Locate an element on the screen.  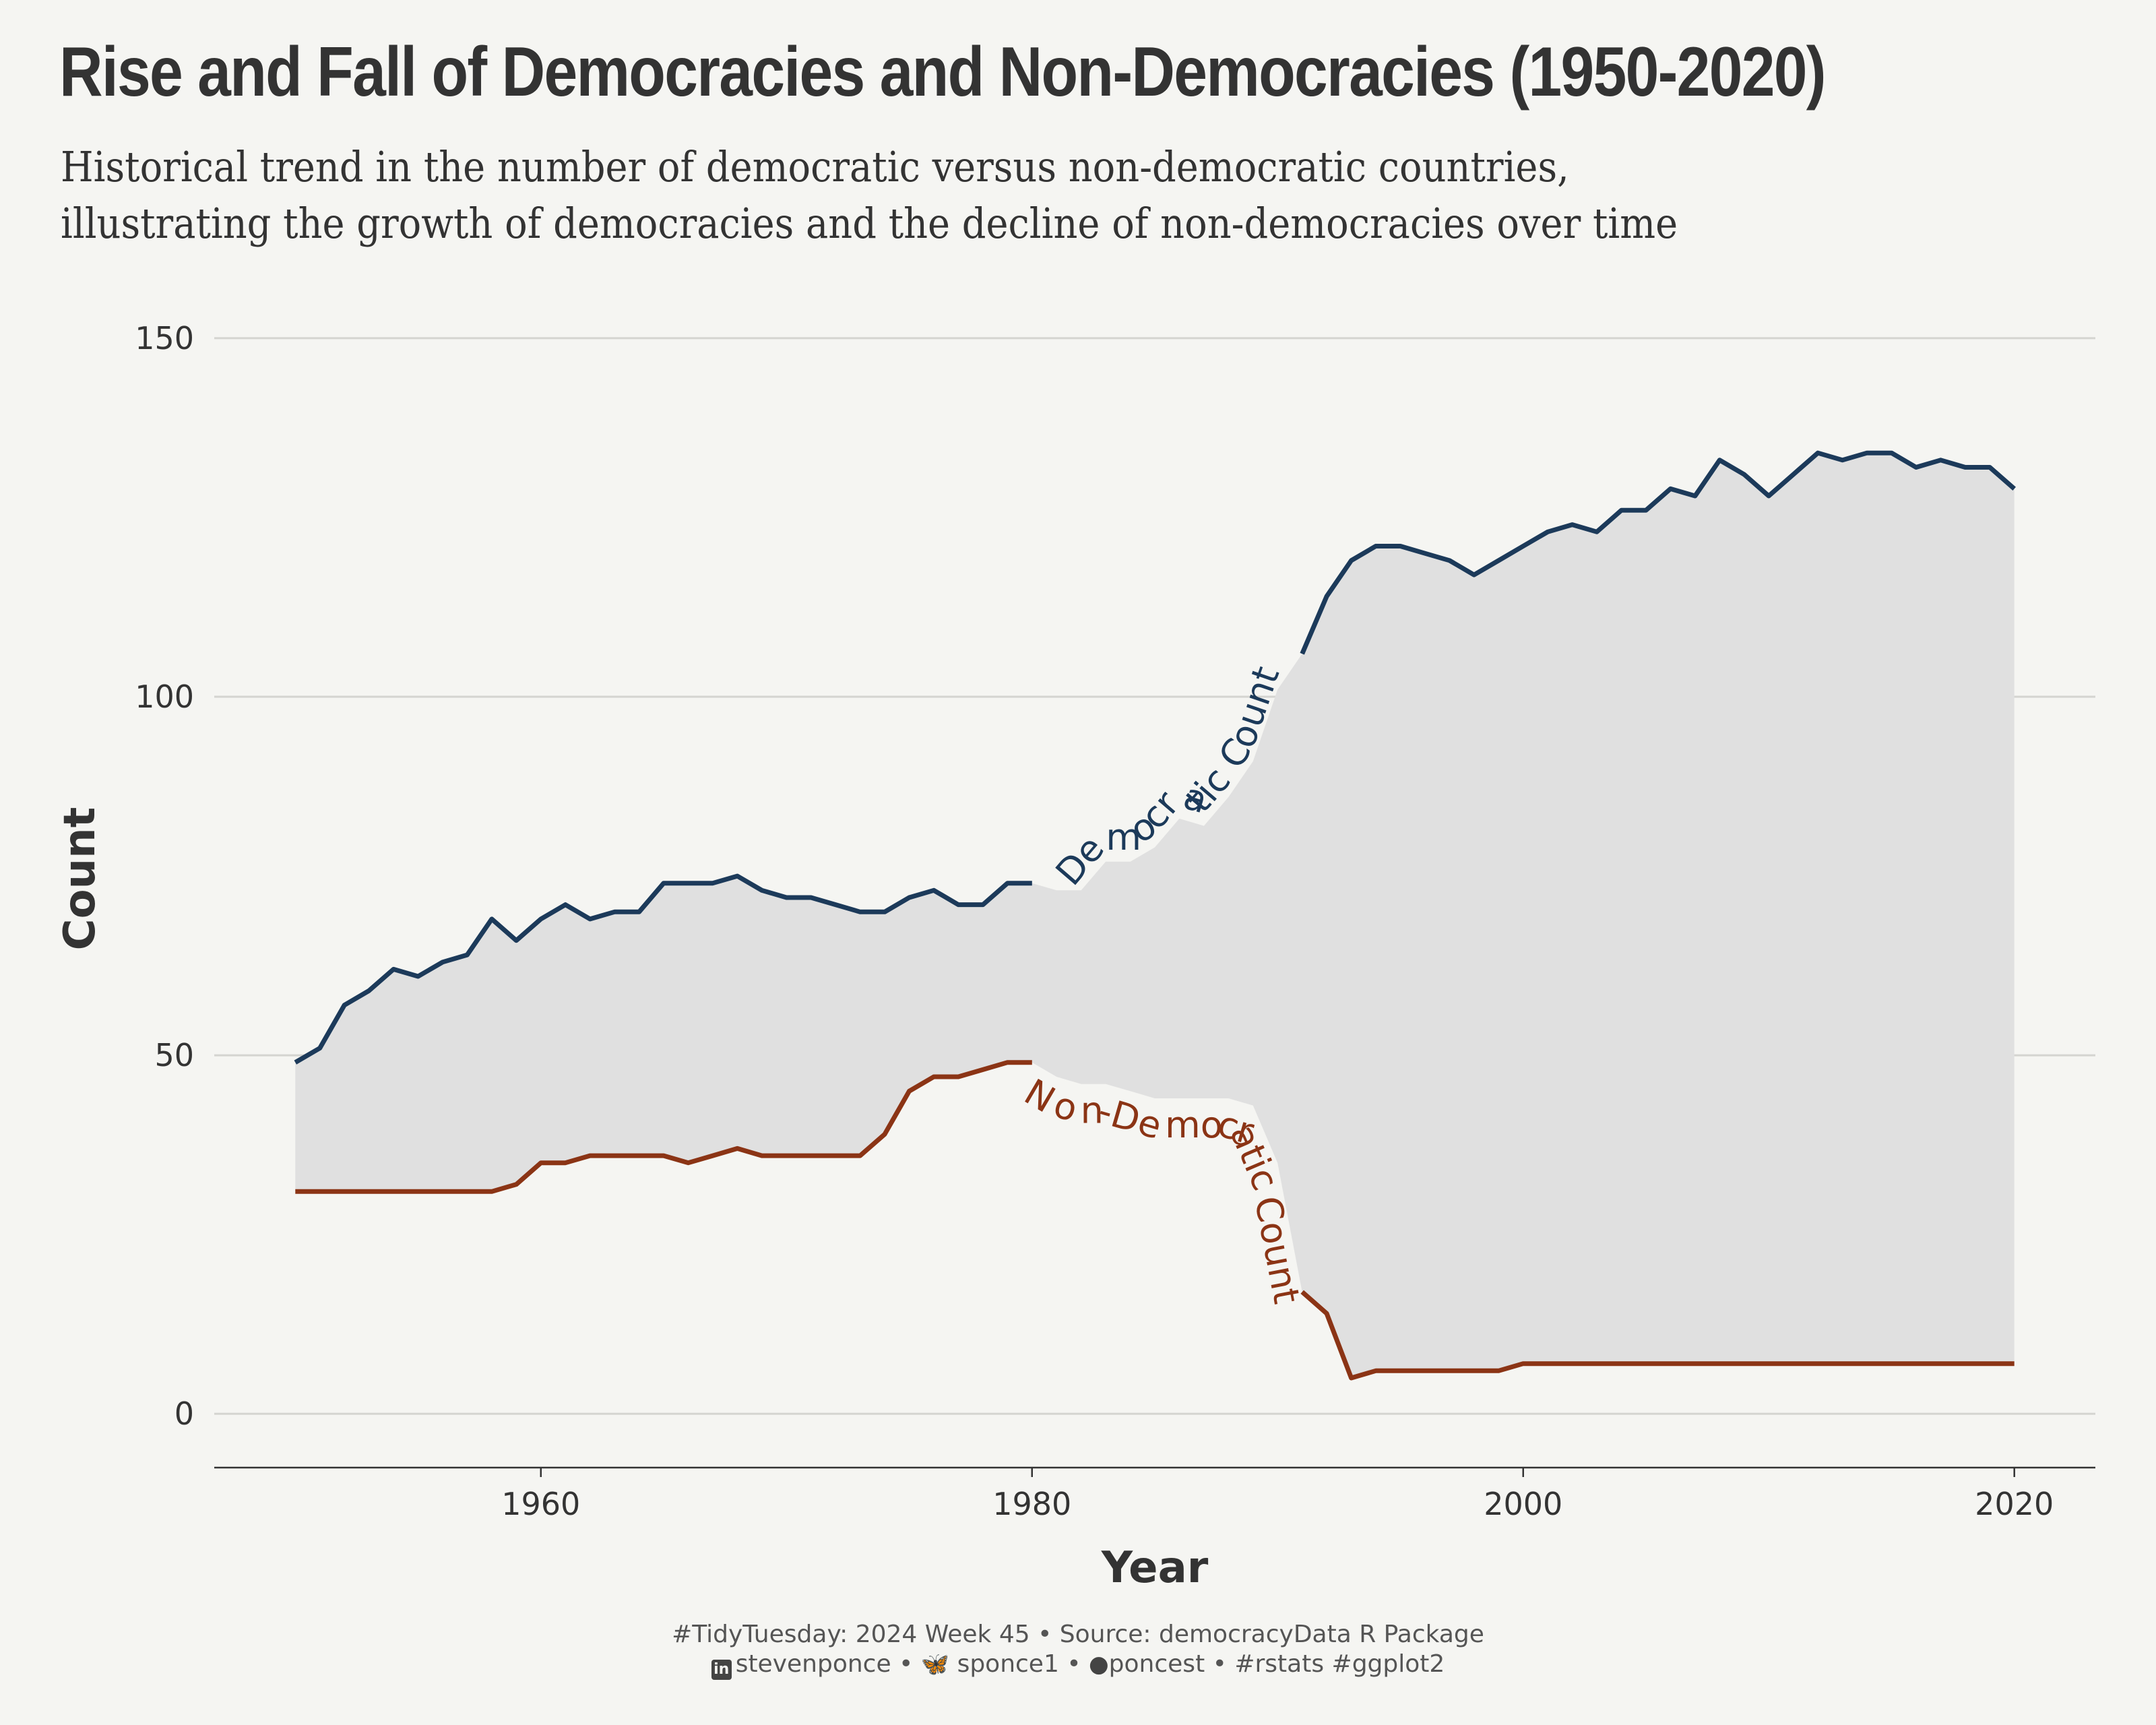
caption-tags: #rstats #ggplot2 is located at coordinates (1339, 1664).